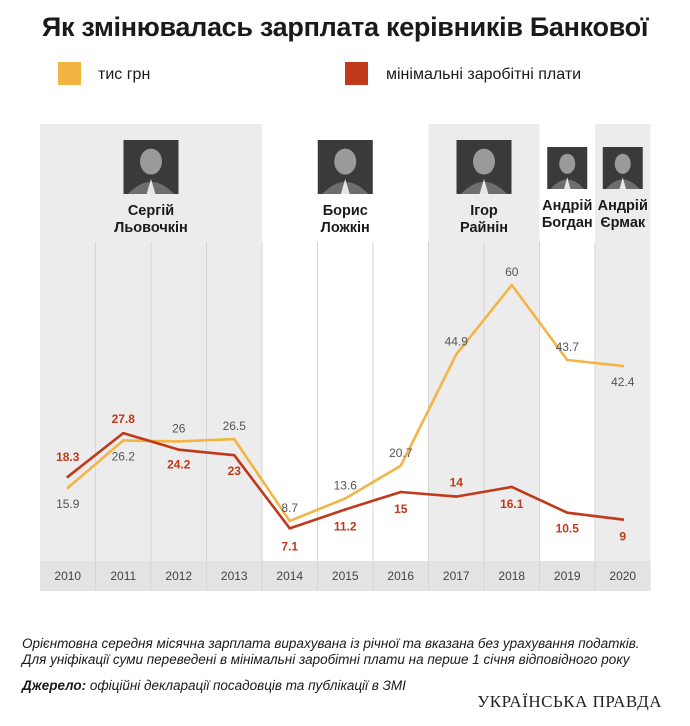 This screenshot has height=726, width=690. Describe the element at coordinates (54, 685) in the screenshot. I see `source-label: Джерело:` at that location.